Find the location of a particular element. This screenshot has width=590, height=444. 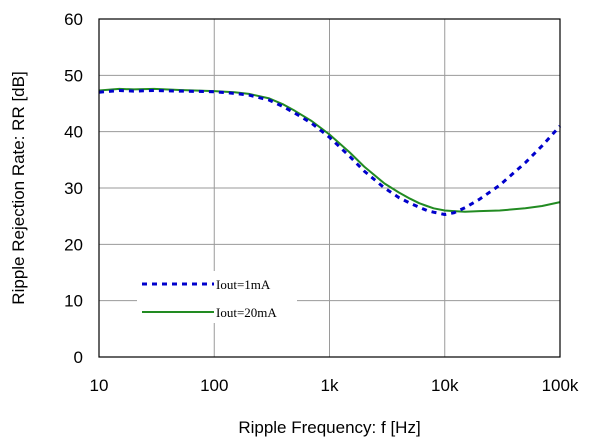

legend-box is located at coordinates (217, 297).